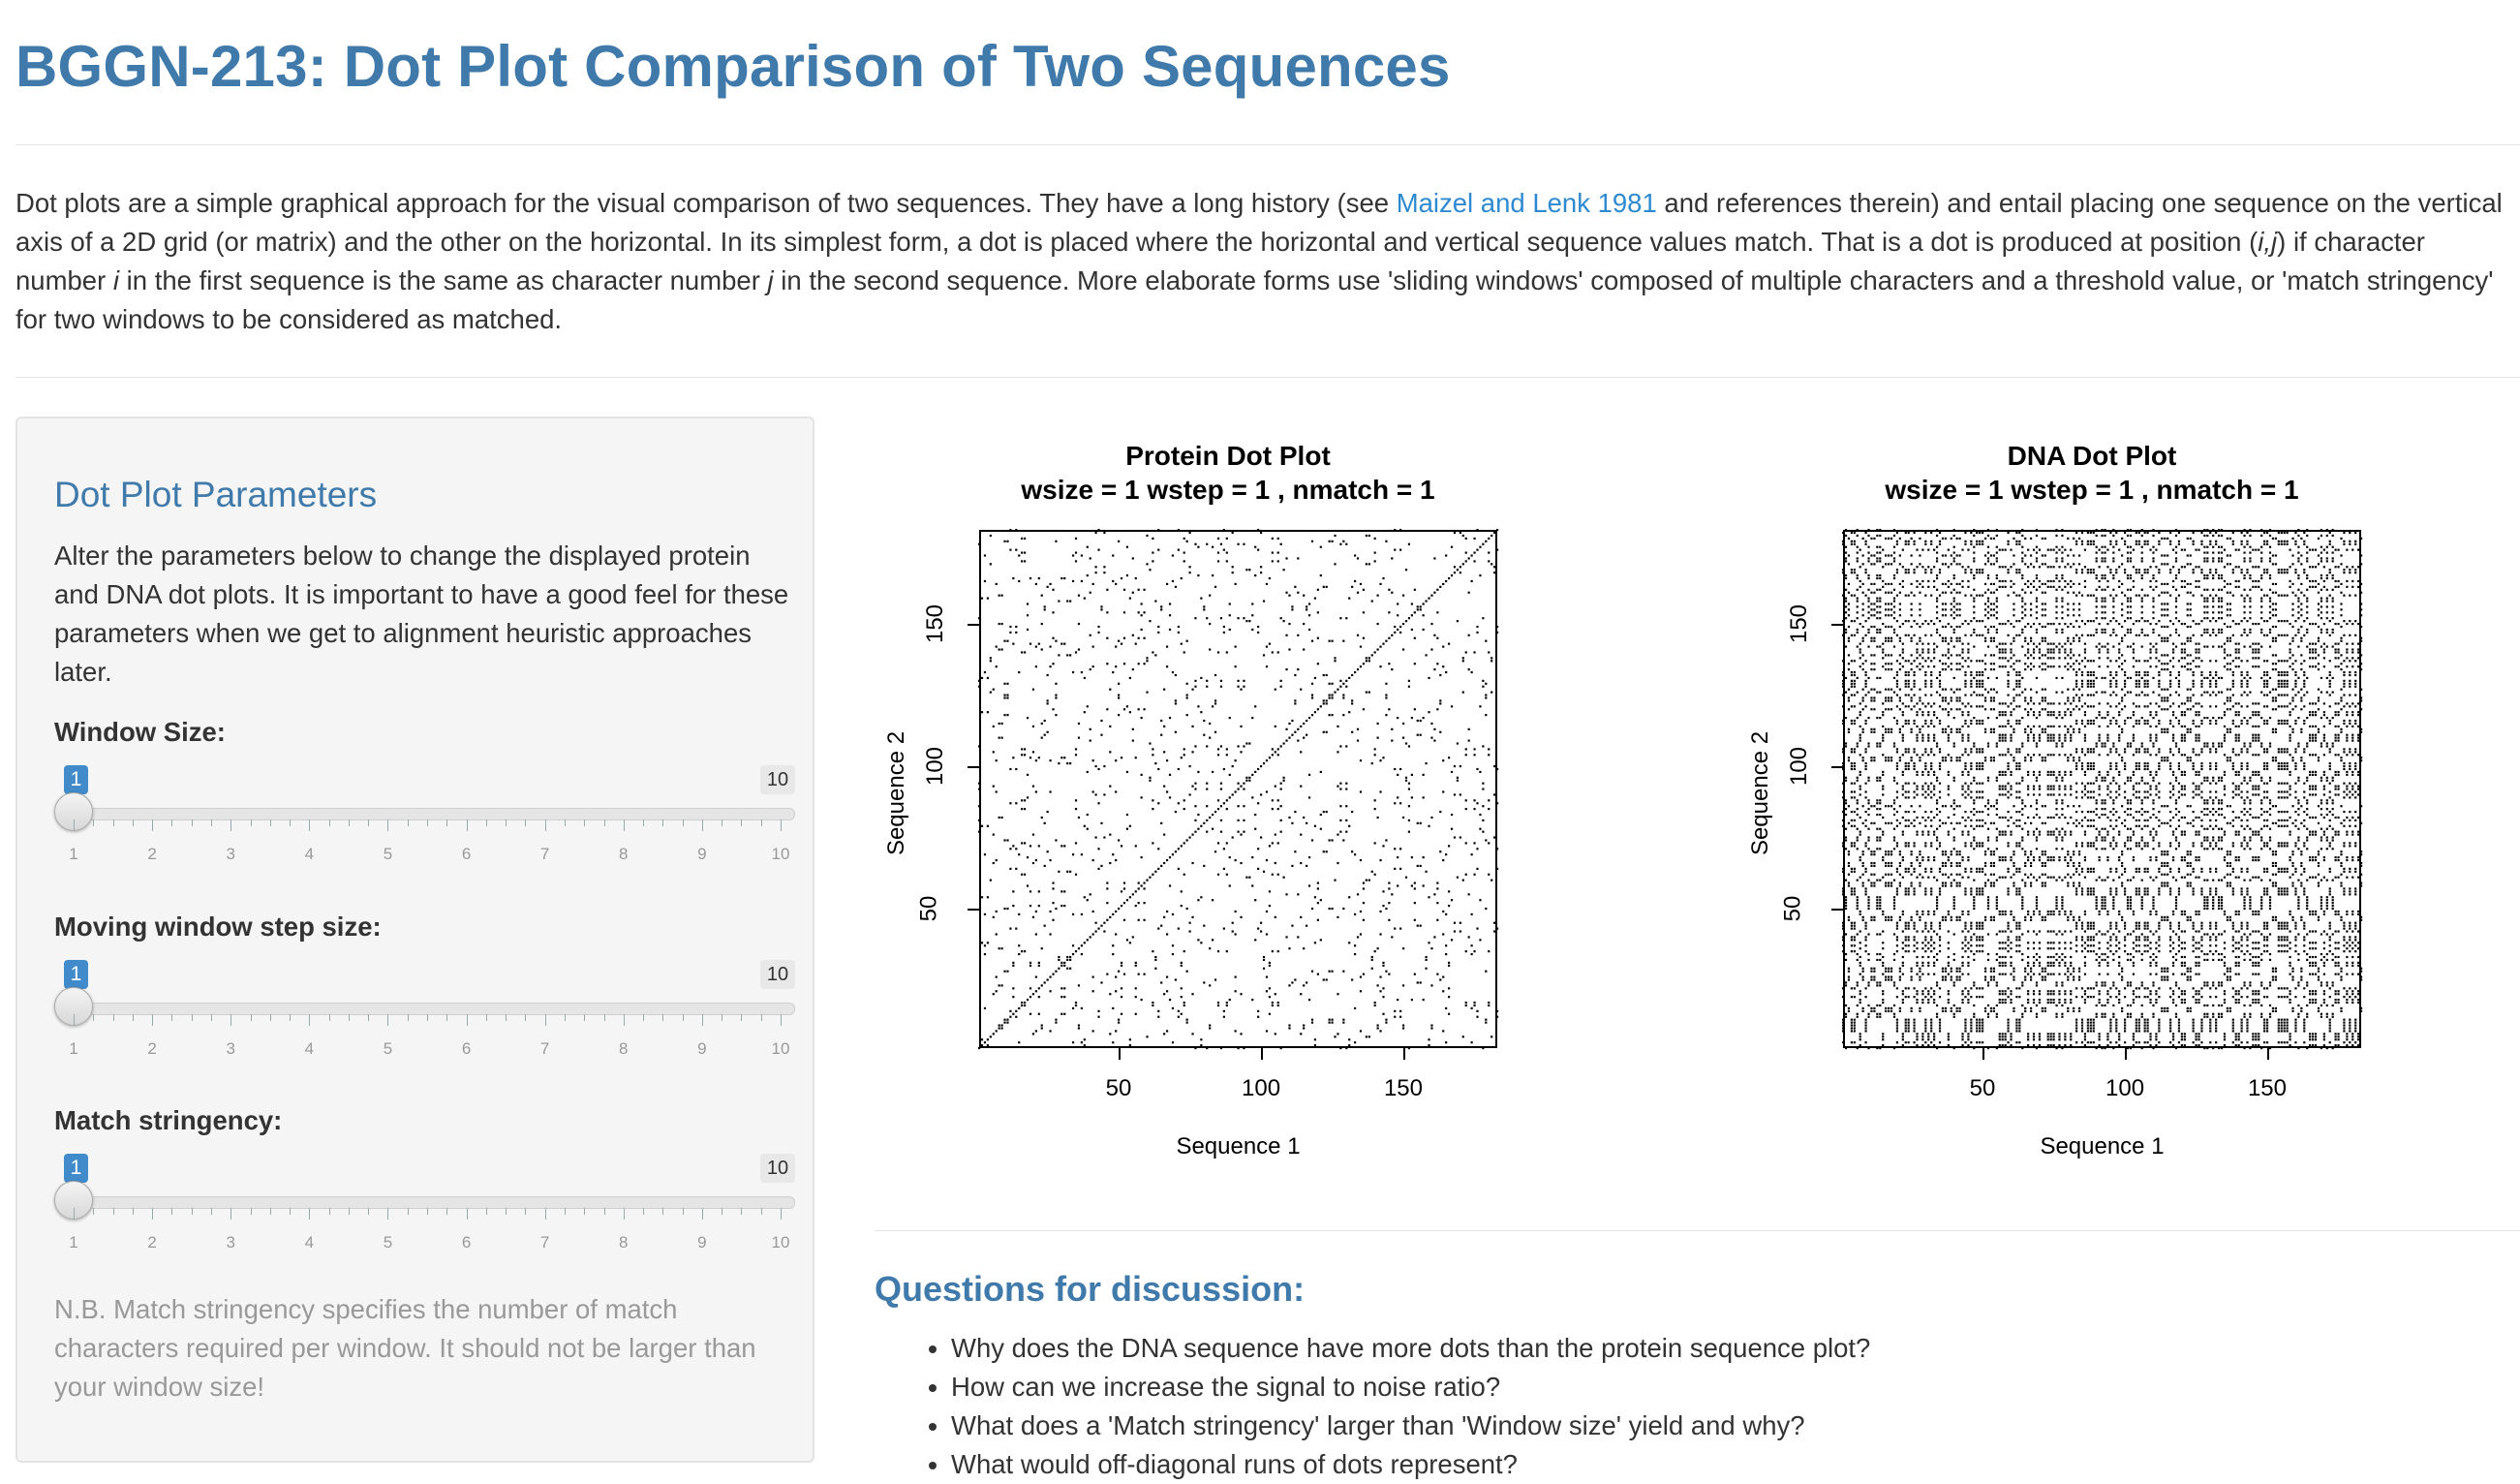 This screenshot has width=2520, height=1484. Describe the element at coordinates (425, 790) in the screenshot. I see `window-size-slider: Window Size: 1 10 1 2 3 4 5 6 7 8 9 10` at that location.